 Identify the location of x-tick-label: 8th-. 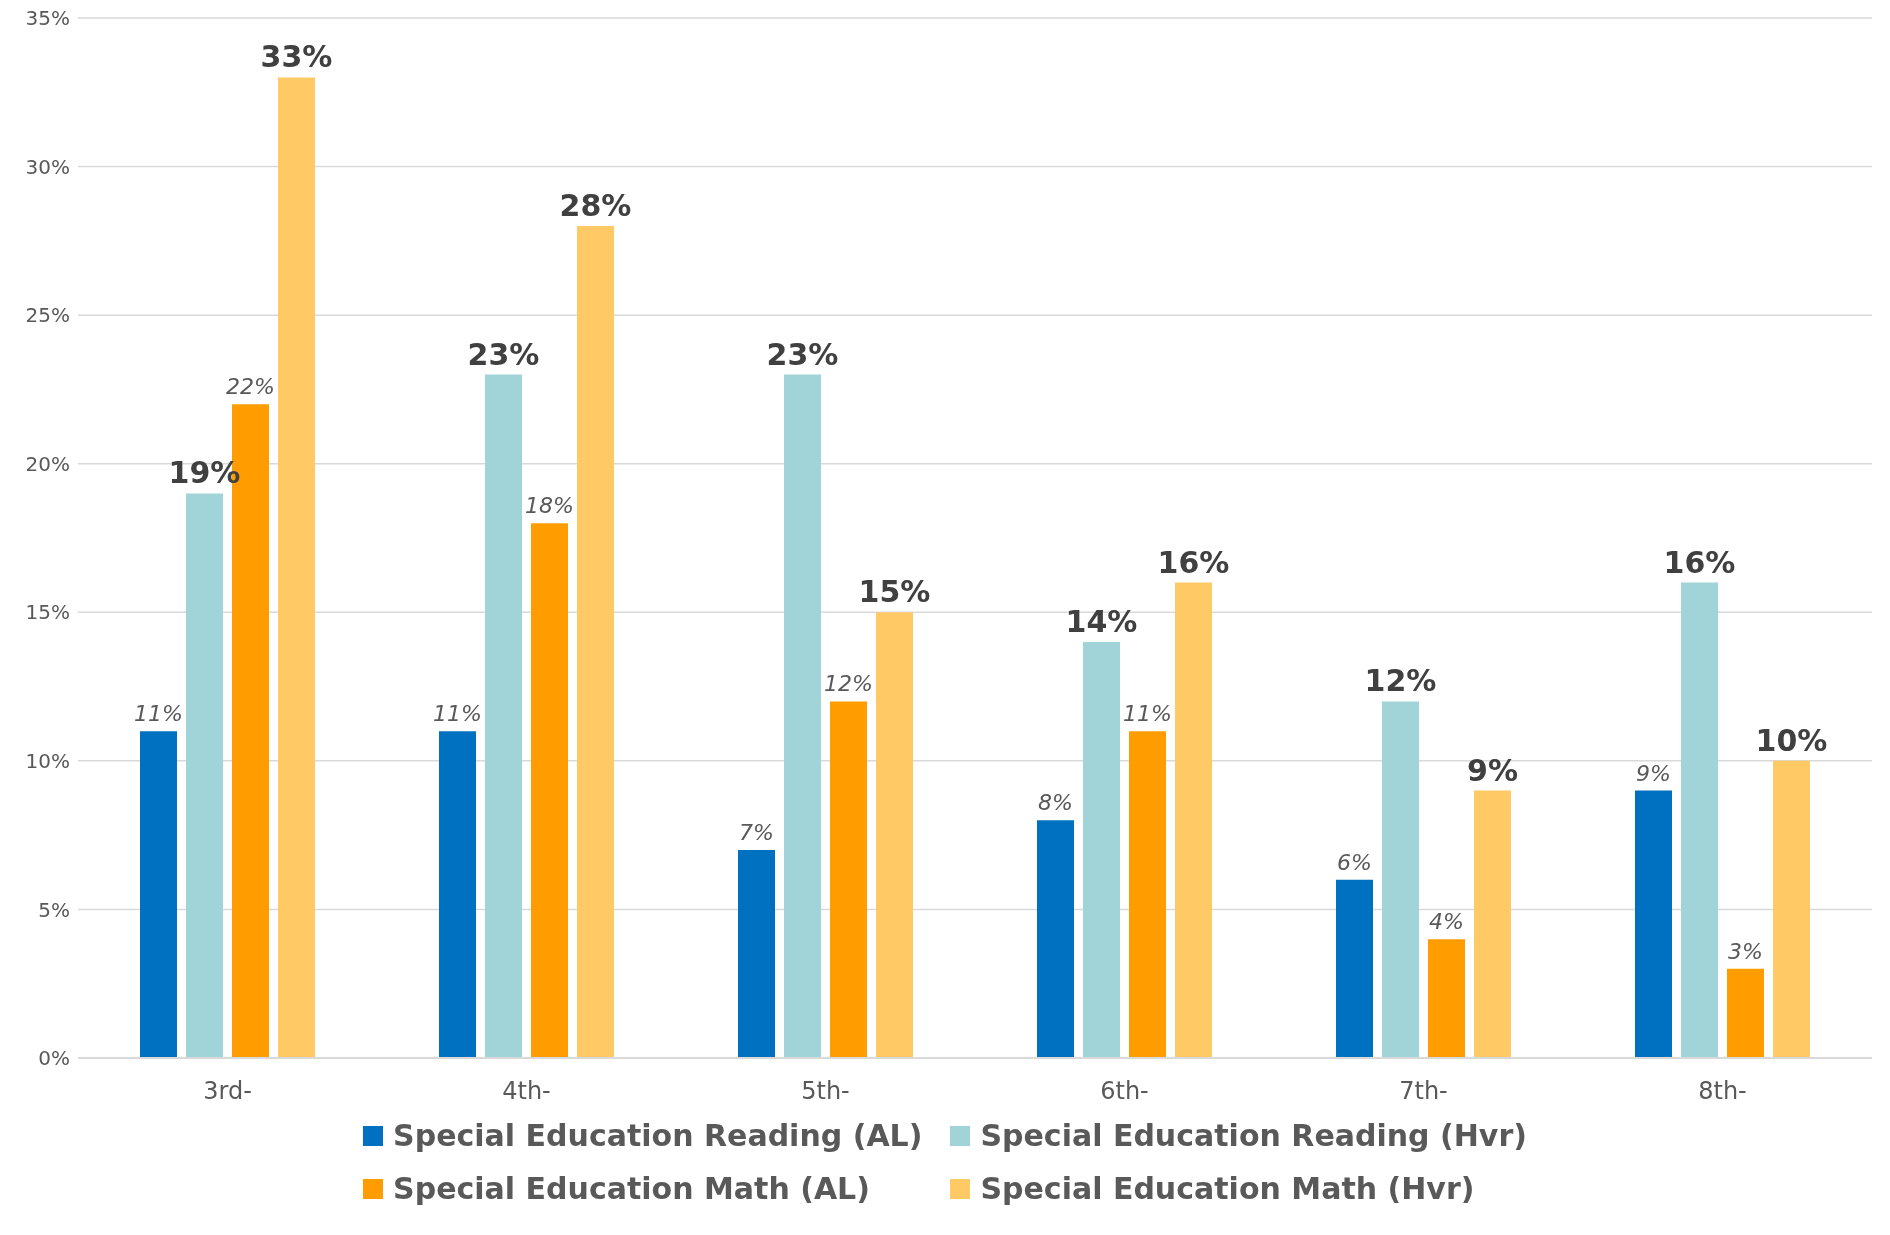
(1722, 1091).